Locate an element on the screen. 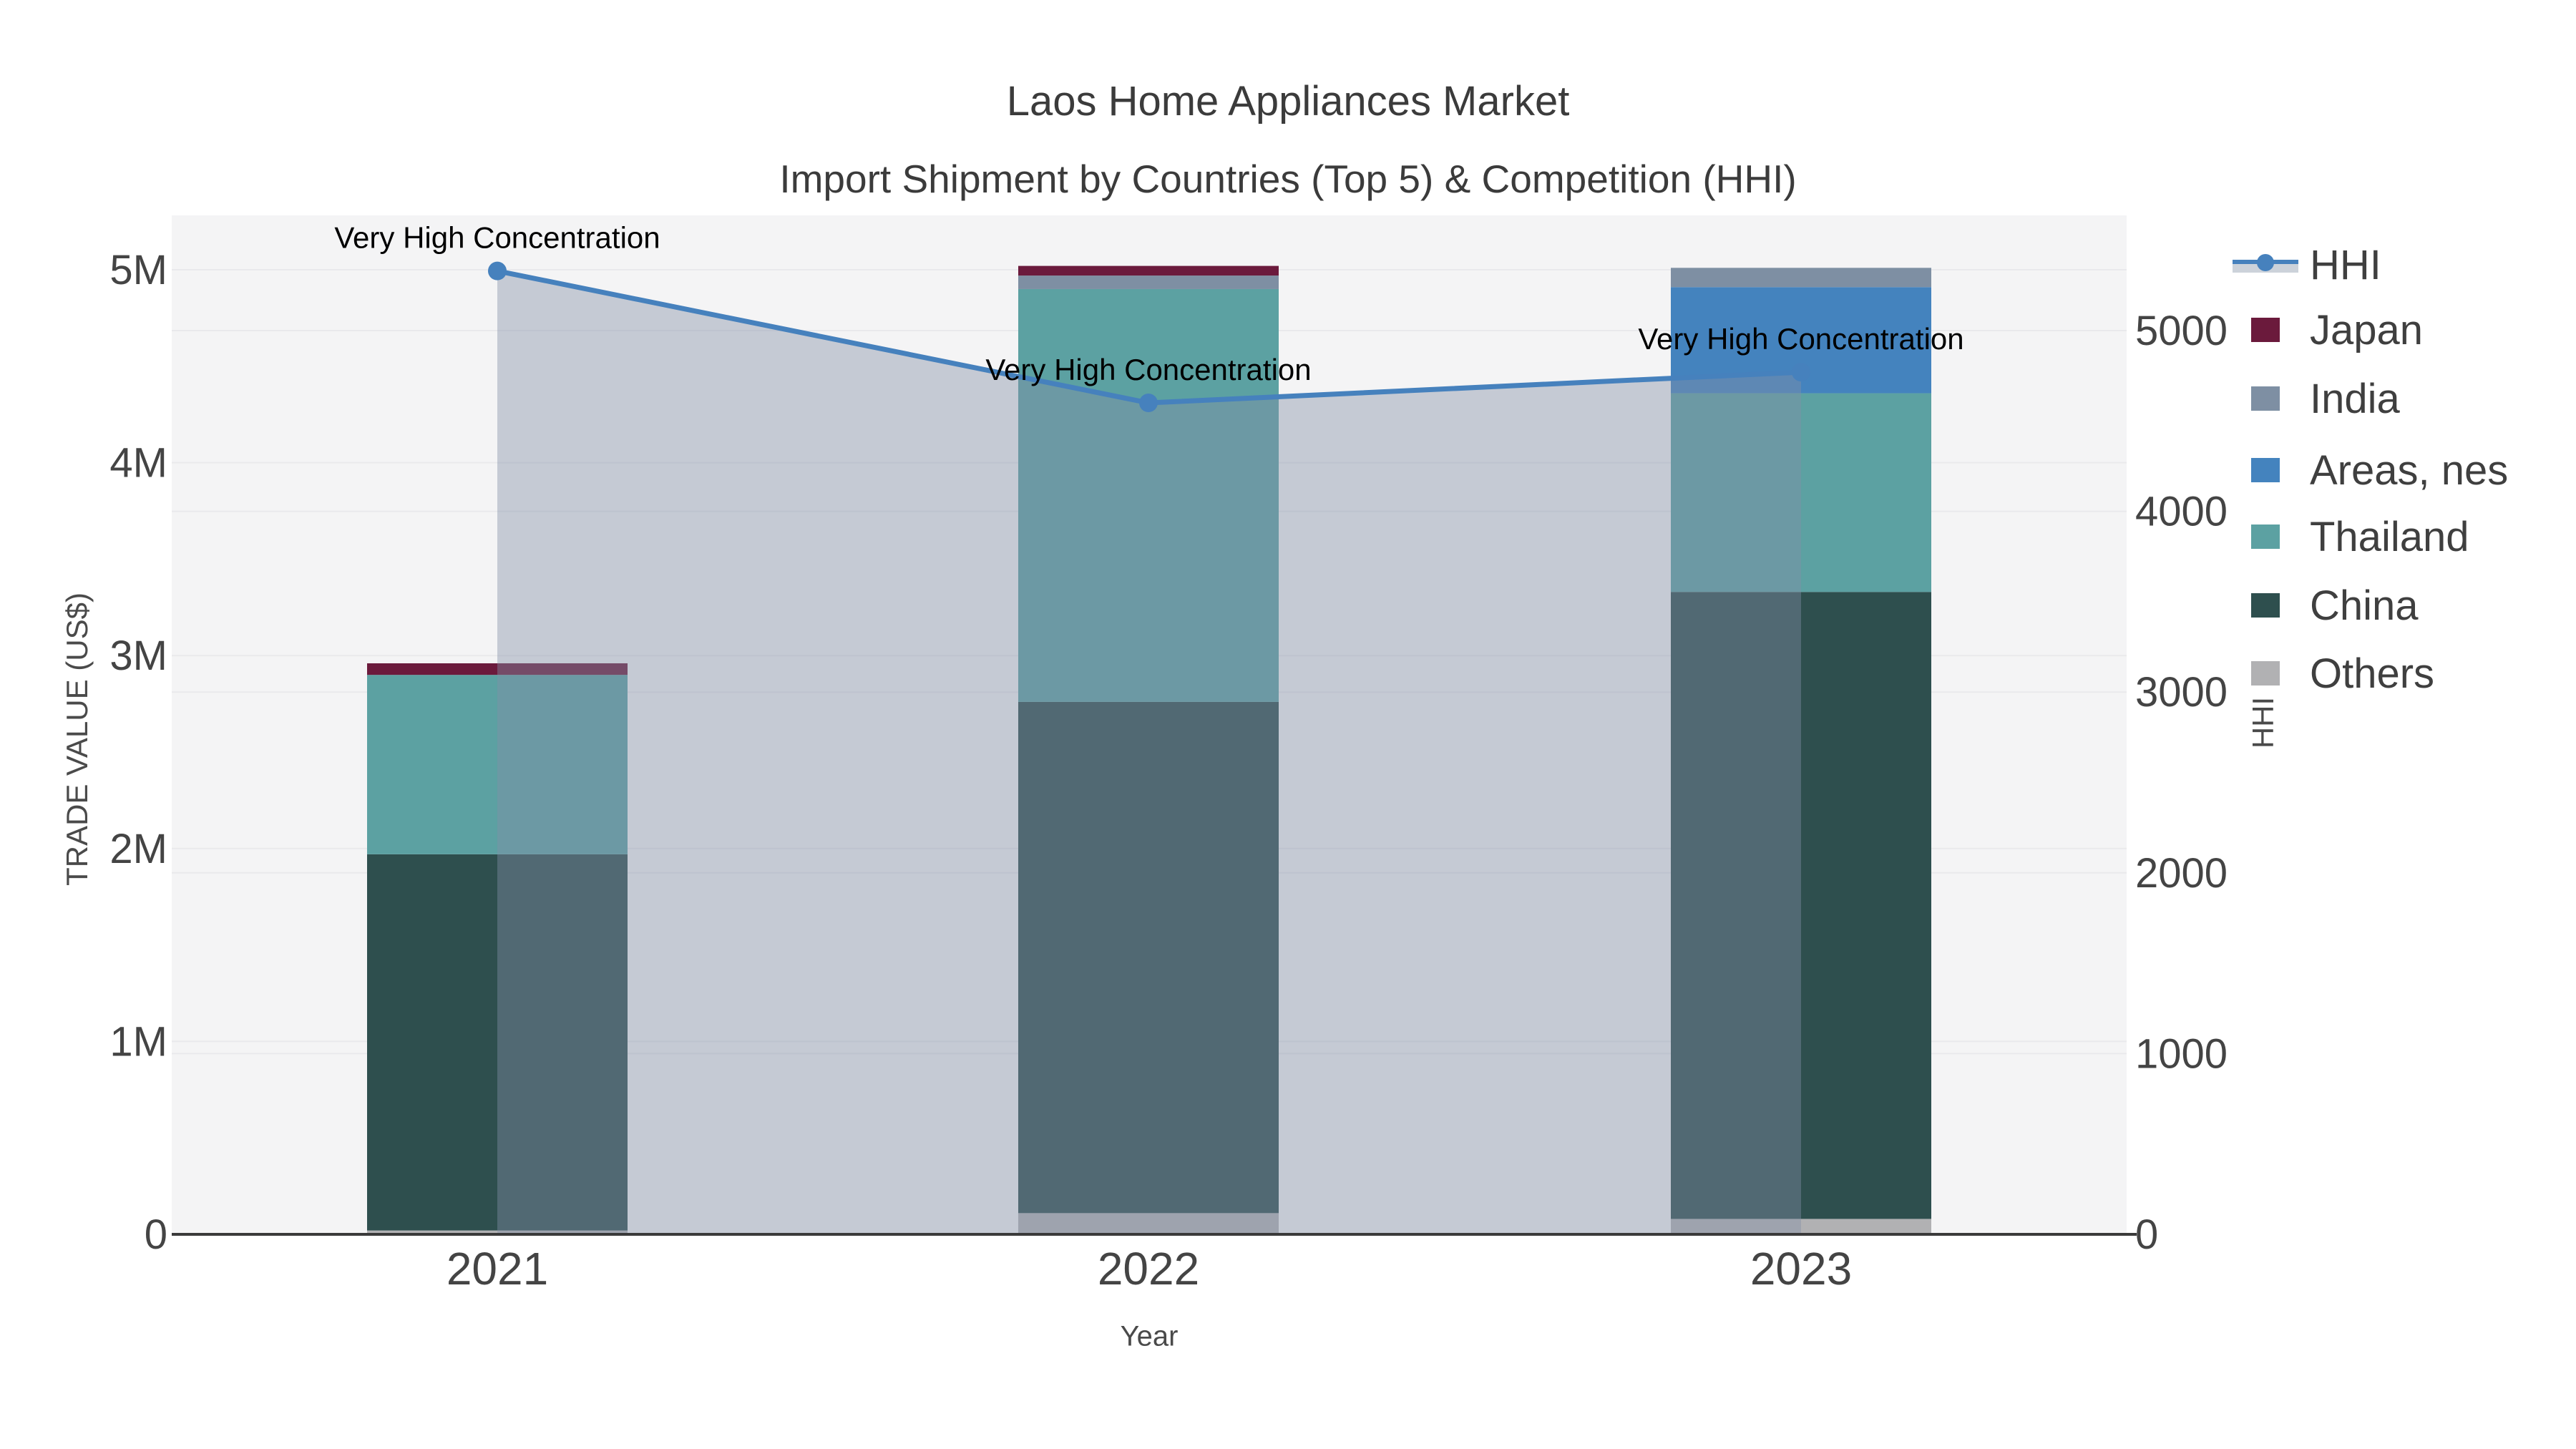  right-axis-title: HHI is located at coordinates (2263, 722).